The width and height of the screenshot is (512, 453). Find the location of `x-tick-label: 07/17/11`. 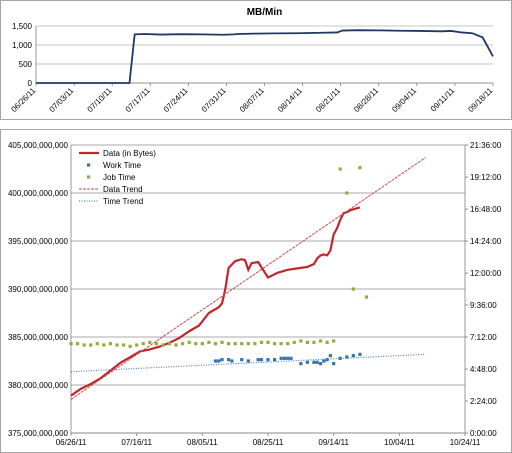

x-tick-label: 07/17/11 is located at coordinates (138, 100).